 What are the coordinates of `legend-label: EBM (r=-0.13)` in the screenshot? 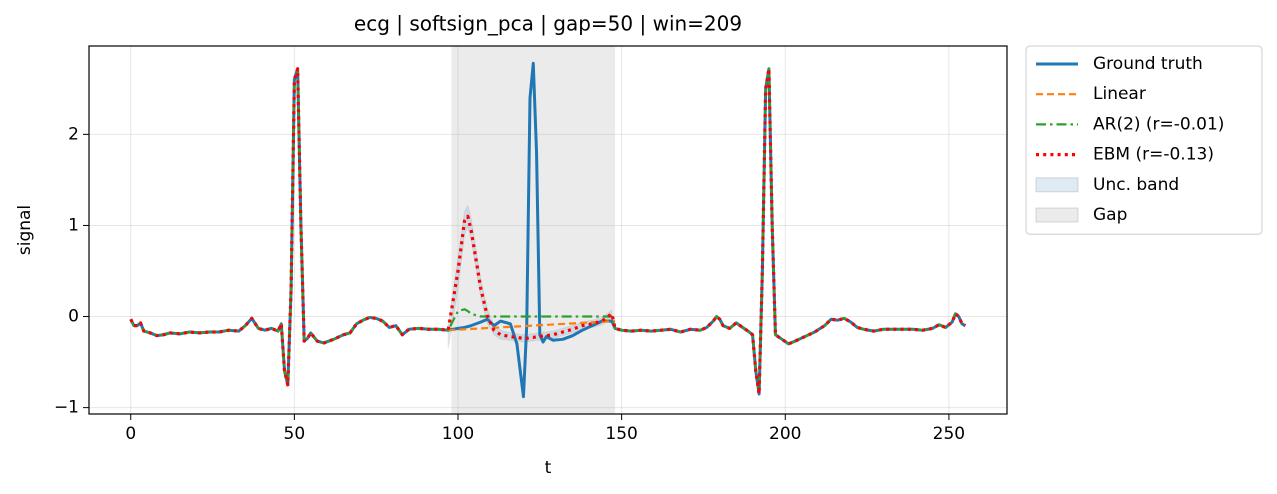 It's located at (1153, 155).